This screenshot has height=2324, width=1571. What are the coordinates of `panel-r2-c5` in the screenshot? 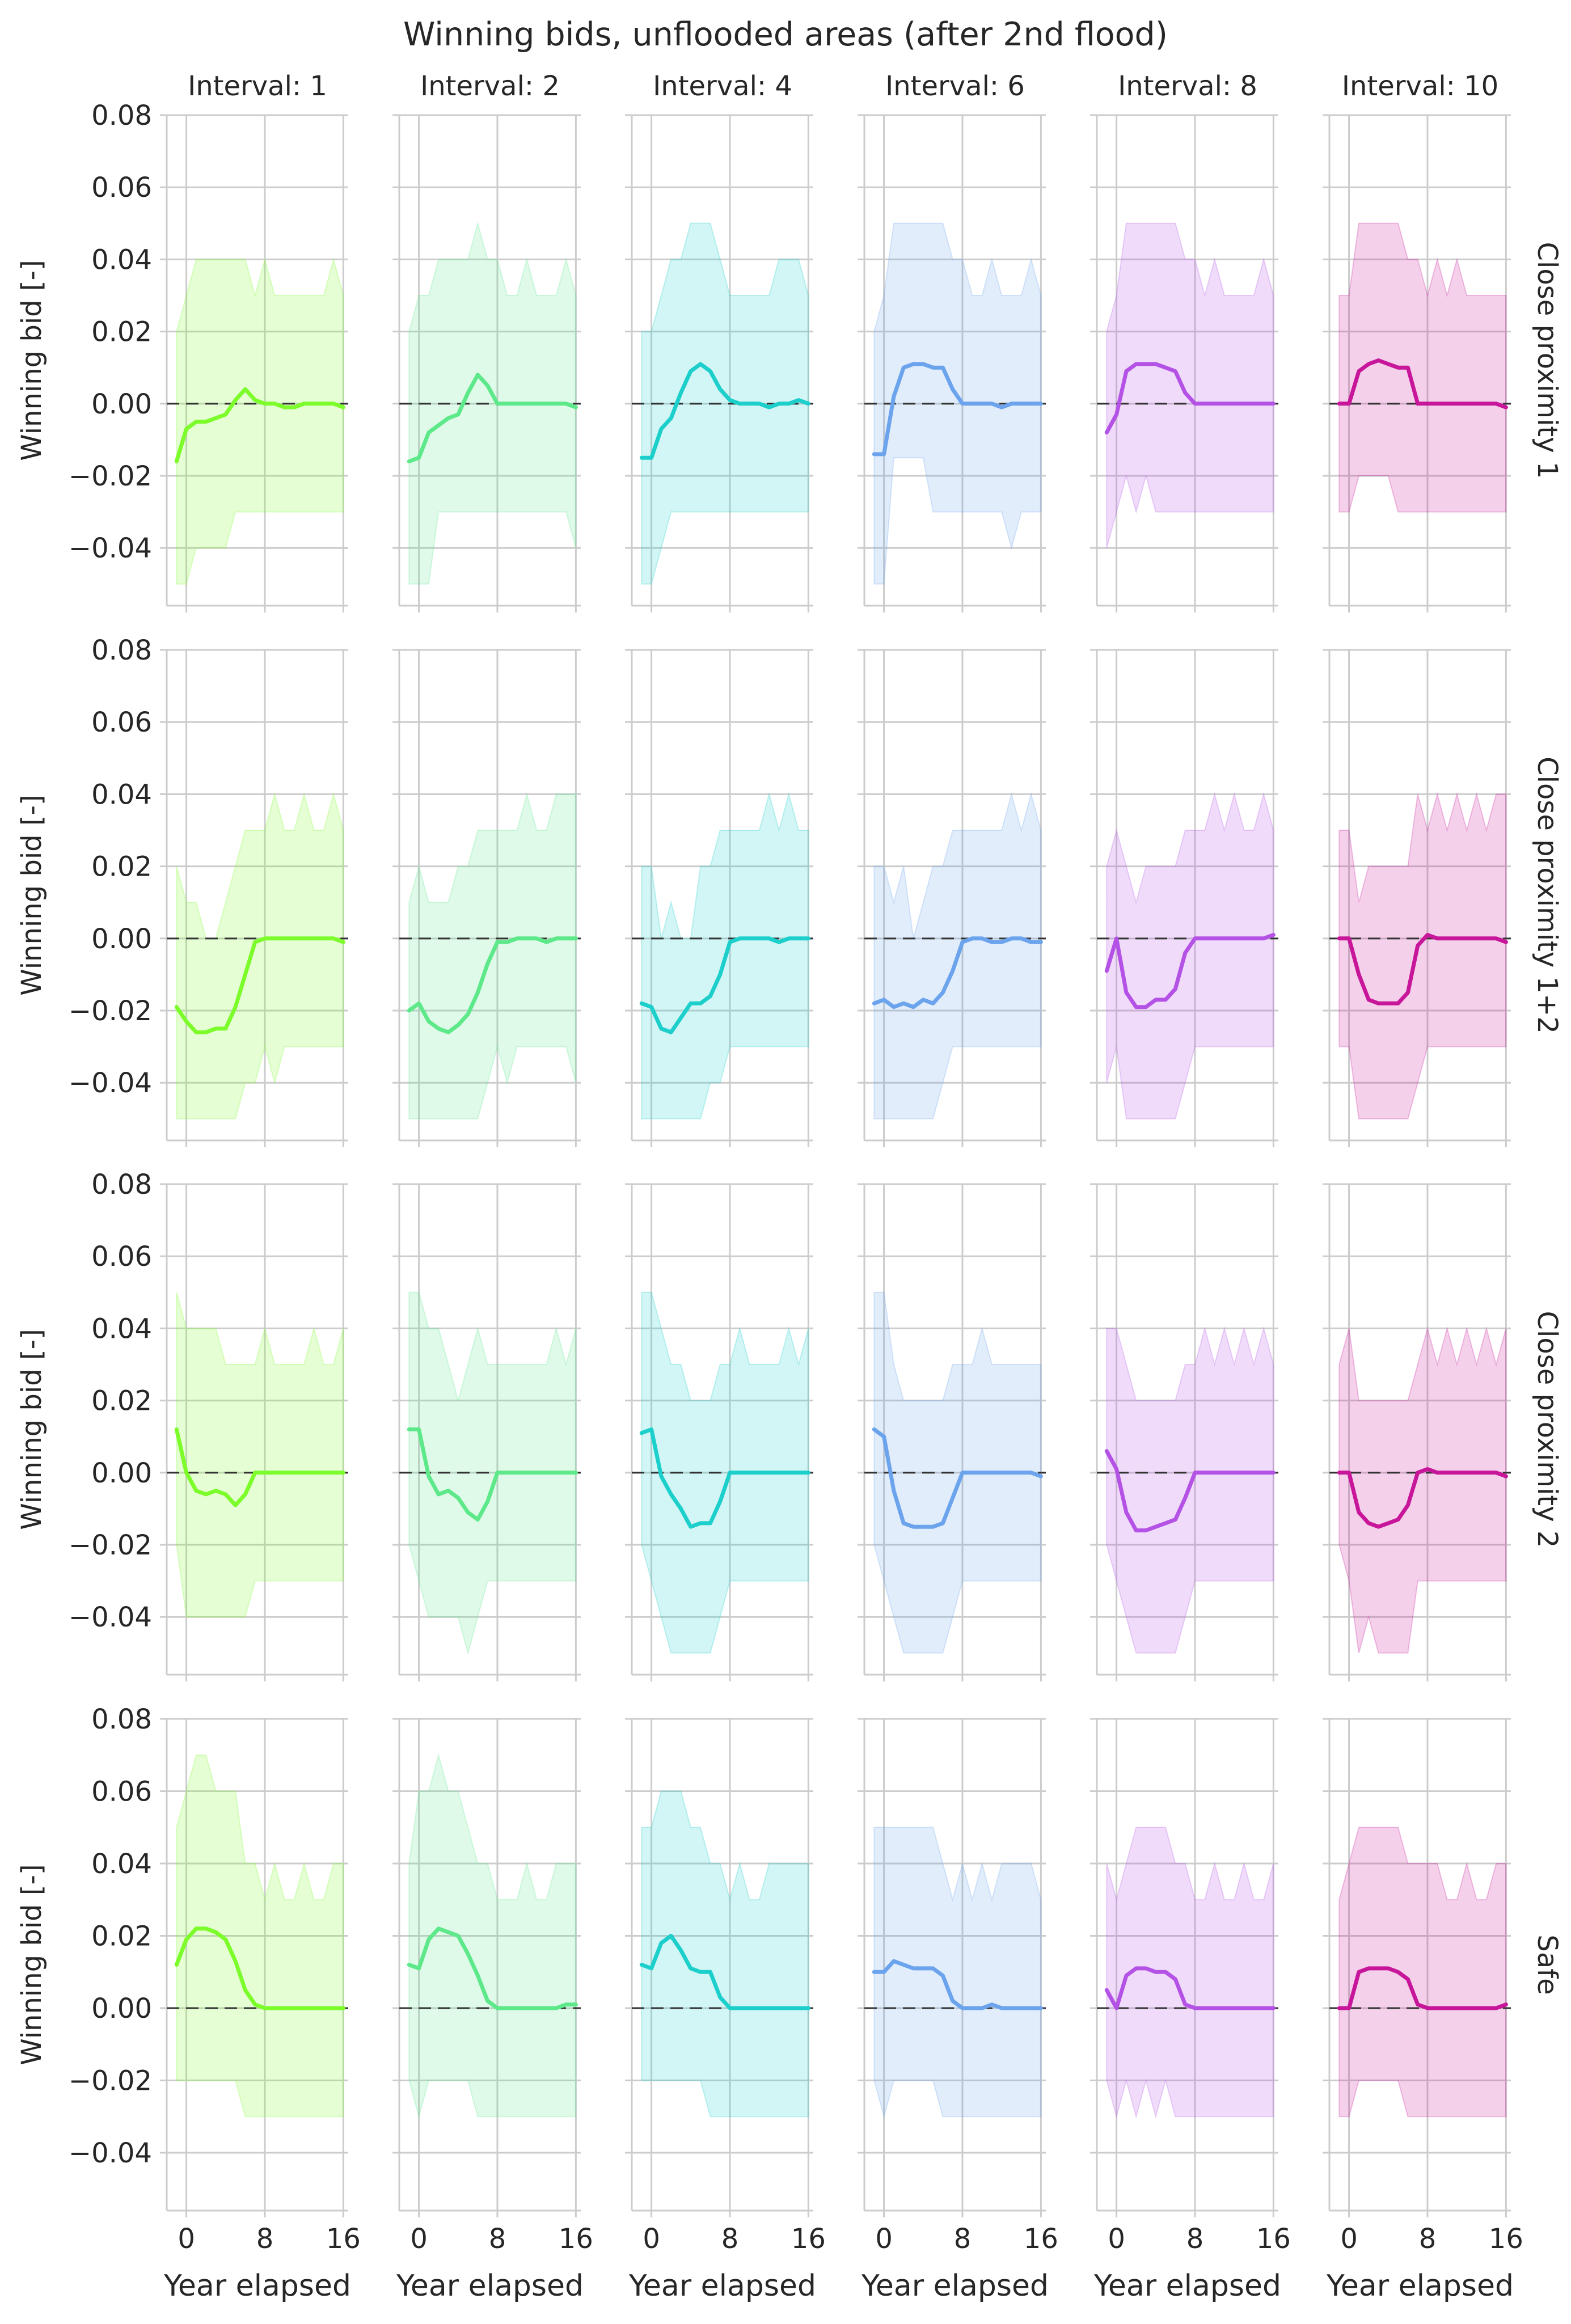 It's located at (1184, 898).